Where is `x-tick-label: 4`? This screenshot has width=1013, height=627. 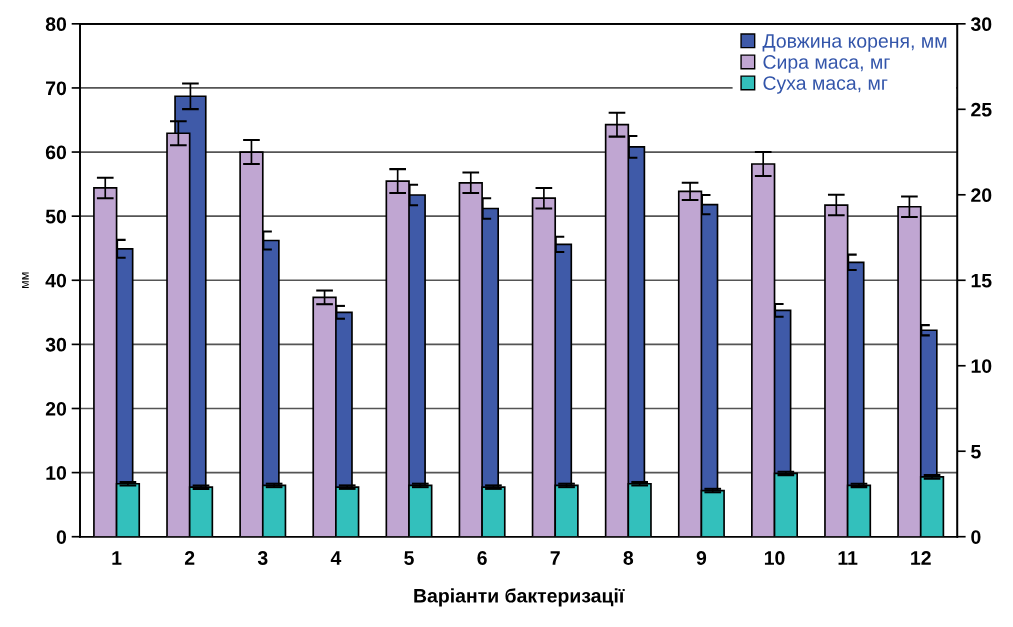
x-tick-label: 4 is located at coordinates (336, 558).